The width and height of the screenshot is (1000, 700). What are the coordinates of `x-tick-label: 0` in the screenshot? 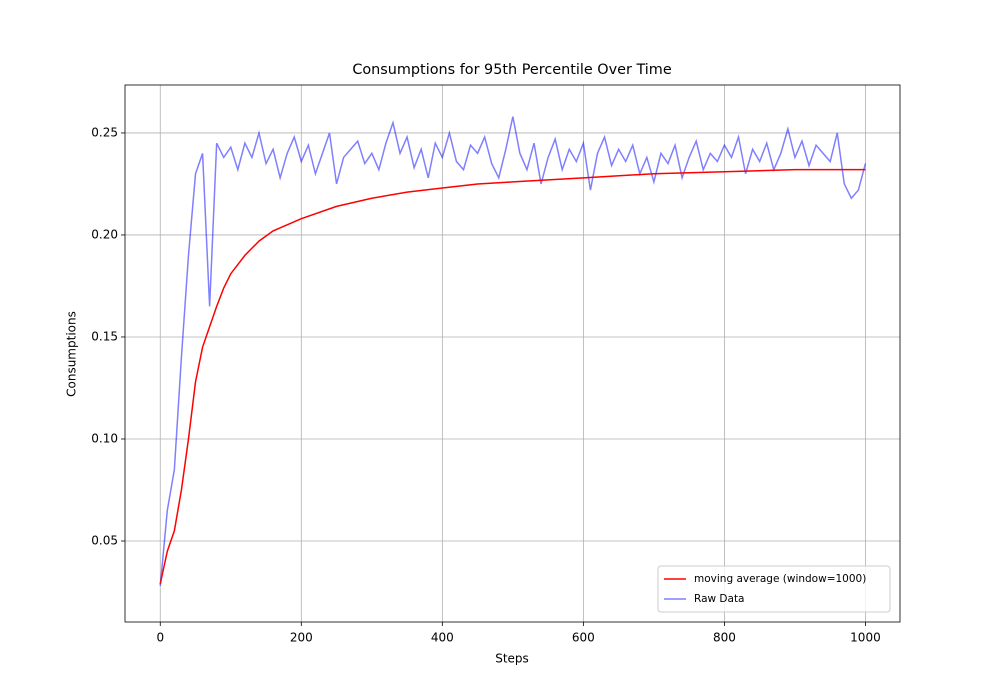 It's located at (160, 638).